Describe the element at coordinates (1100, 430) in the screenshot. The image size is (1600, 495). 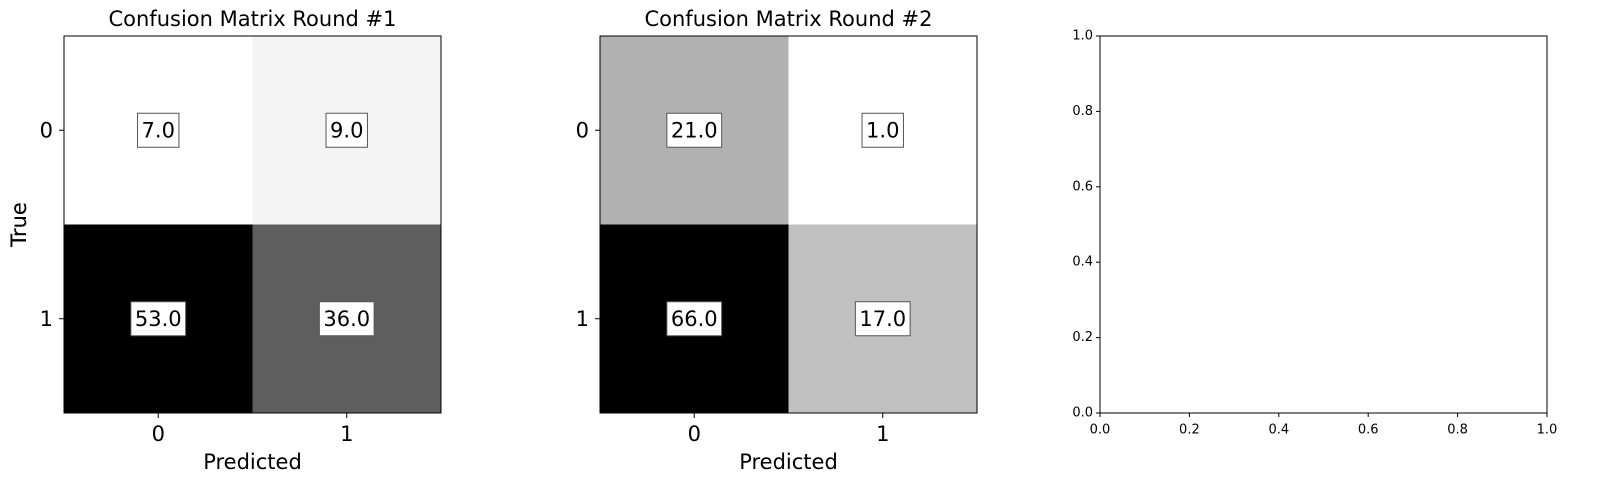
I see `x-tick-label: 0.0` at that location.